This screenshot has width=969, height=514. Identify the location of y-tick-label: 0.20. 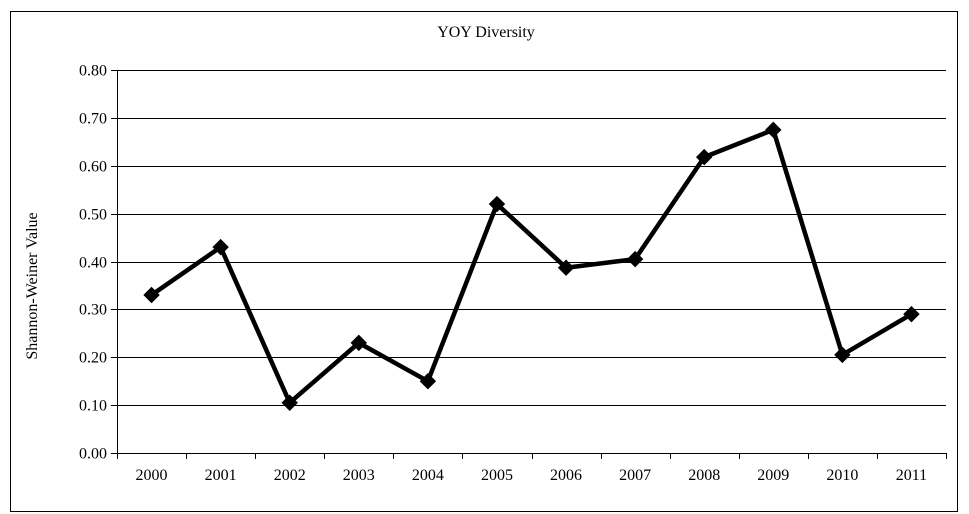
(93, 358).